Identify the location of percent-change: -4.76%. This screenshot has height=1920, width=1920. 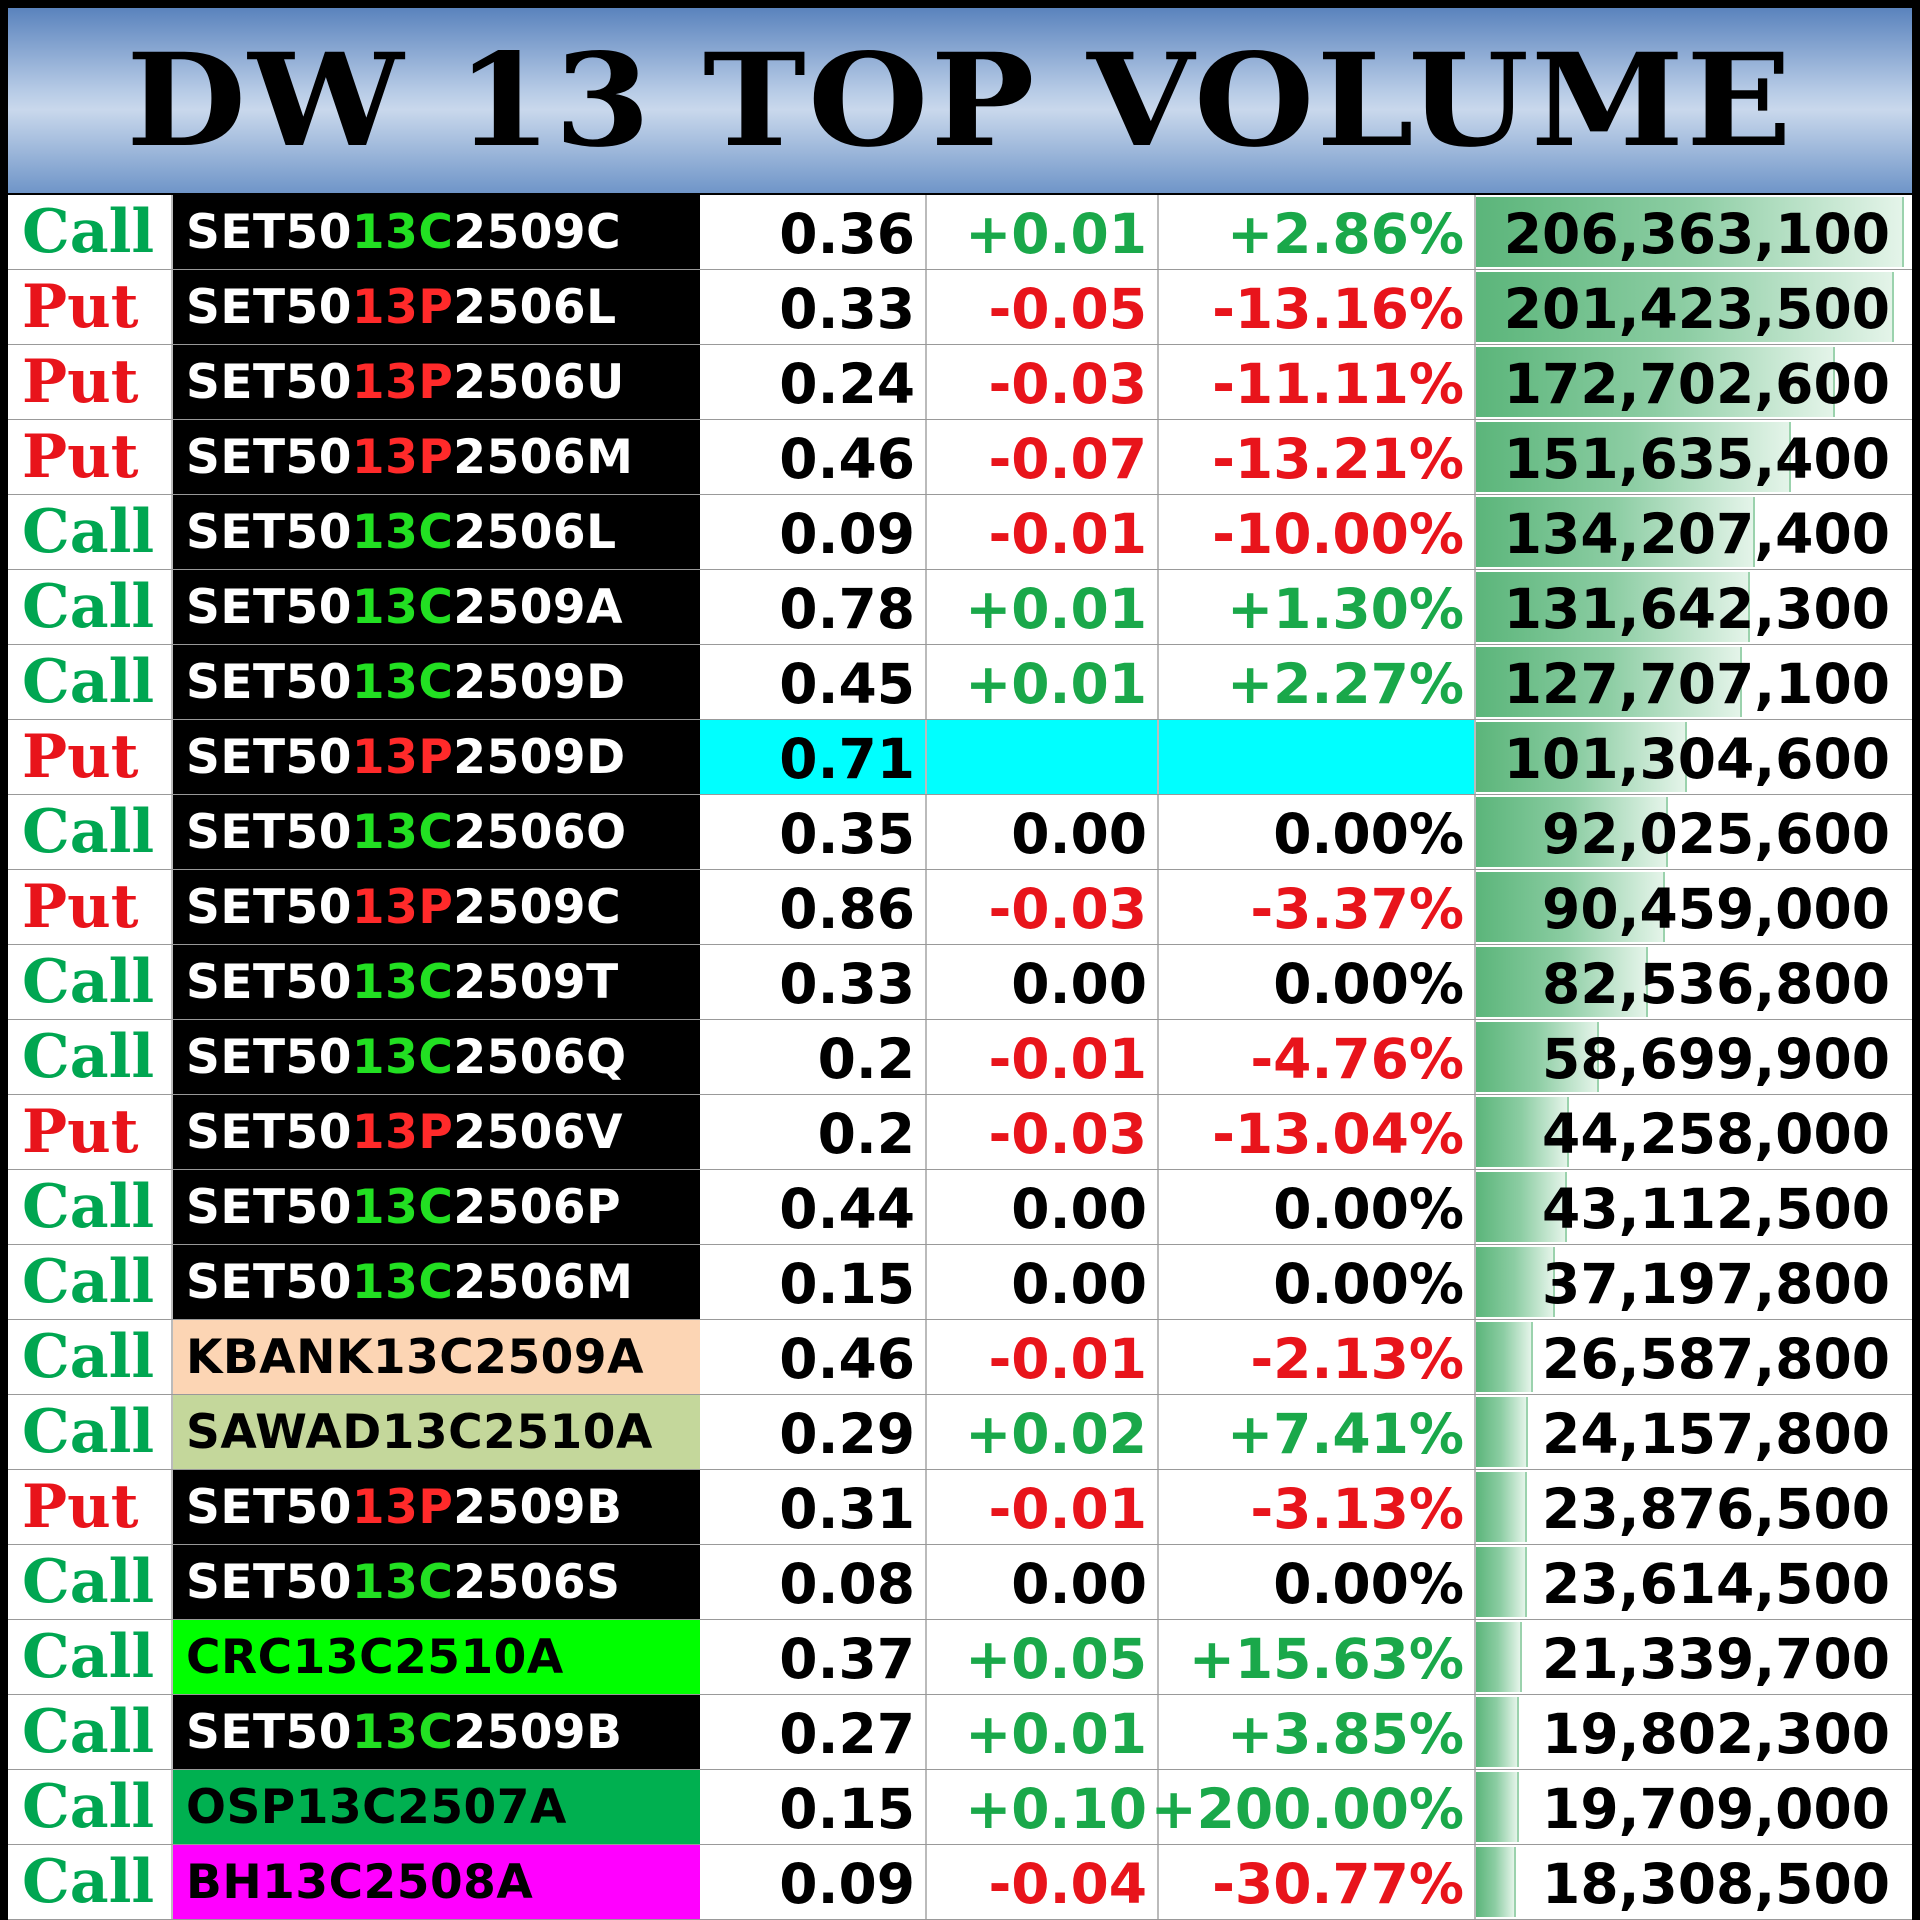
(1357, 1059).